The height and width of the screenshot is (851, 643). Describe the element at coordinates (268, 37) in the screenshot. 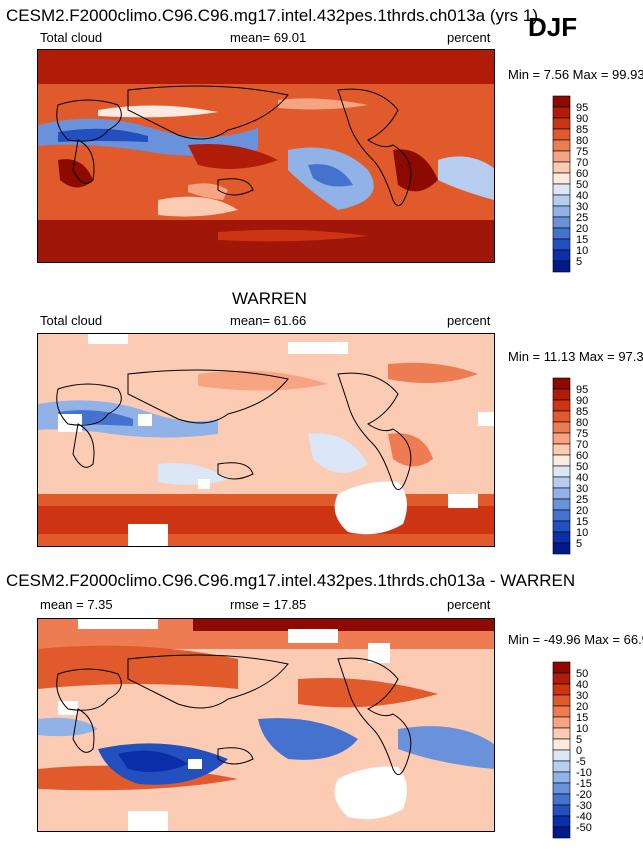

I see `panel-1-mean: mean= 69.01` at that location.